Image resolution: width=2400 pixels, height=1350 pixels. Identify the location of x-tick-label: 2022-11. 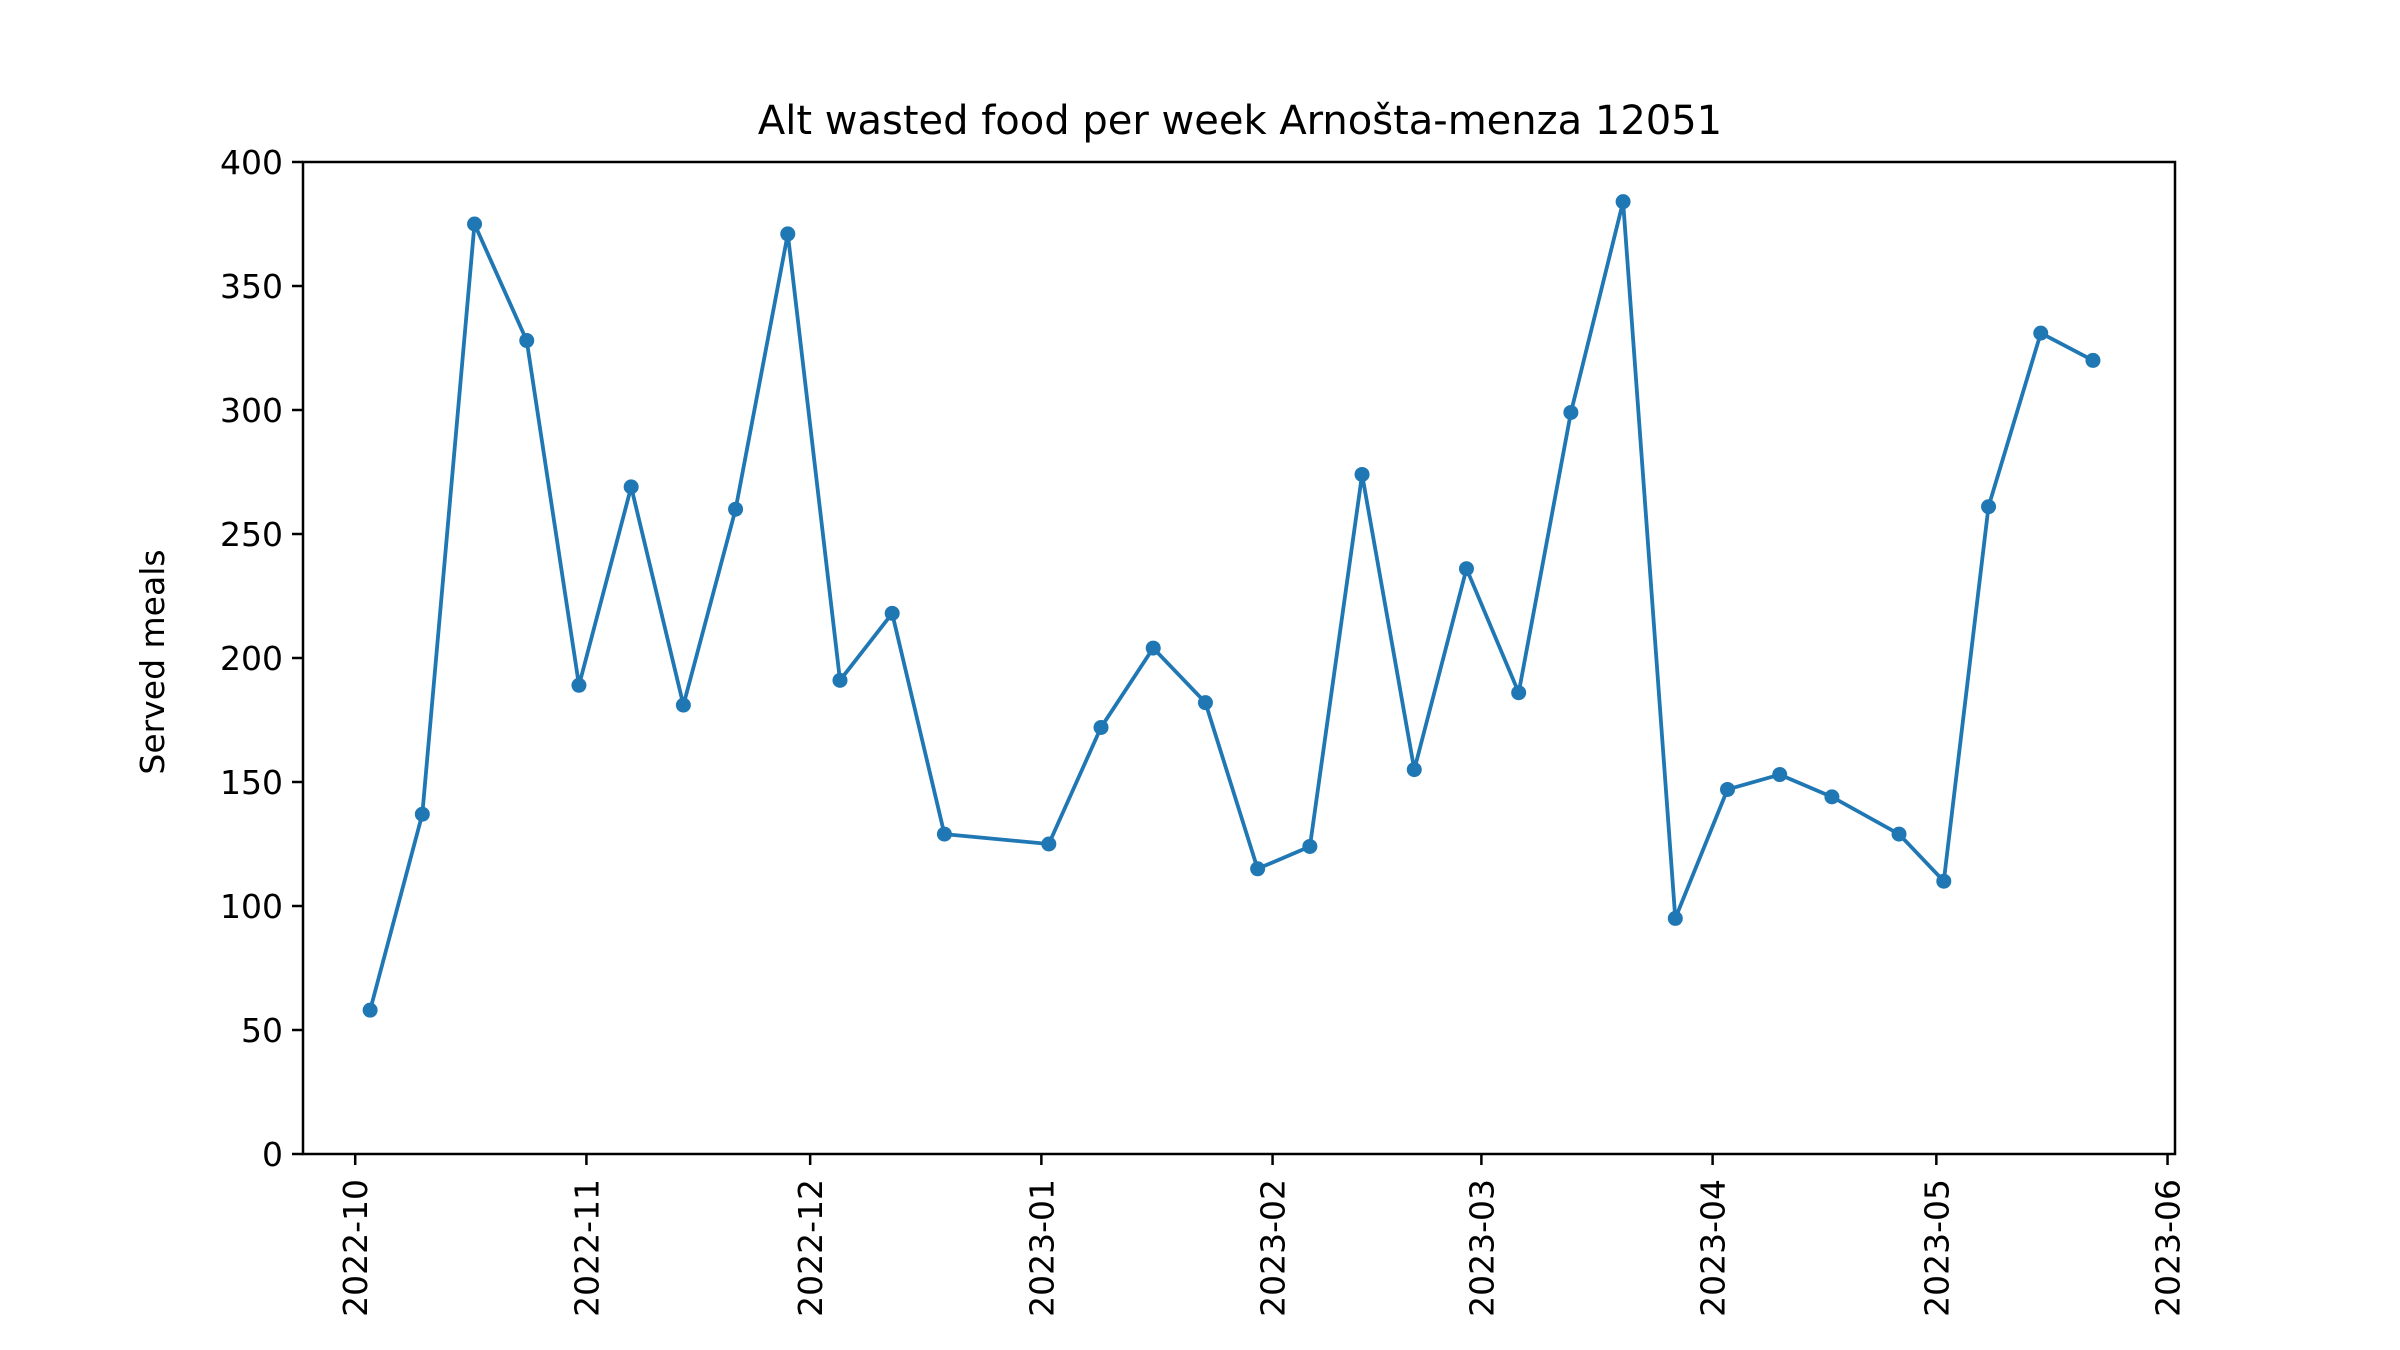
(586, 1248).